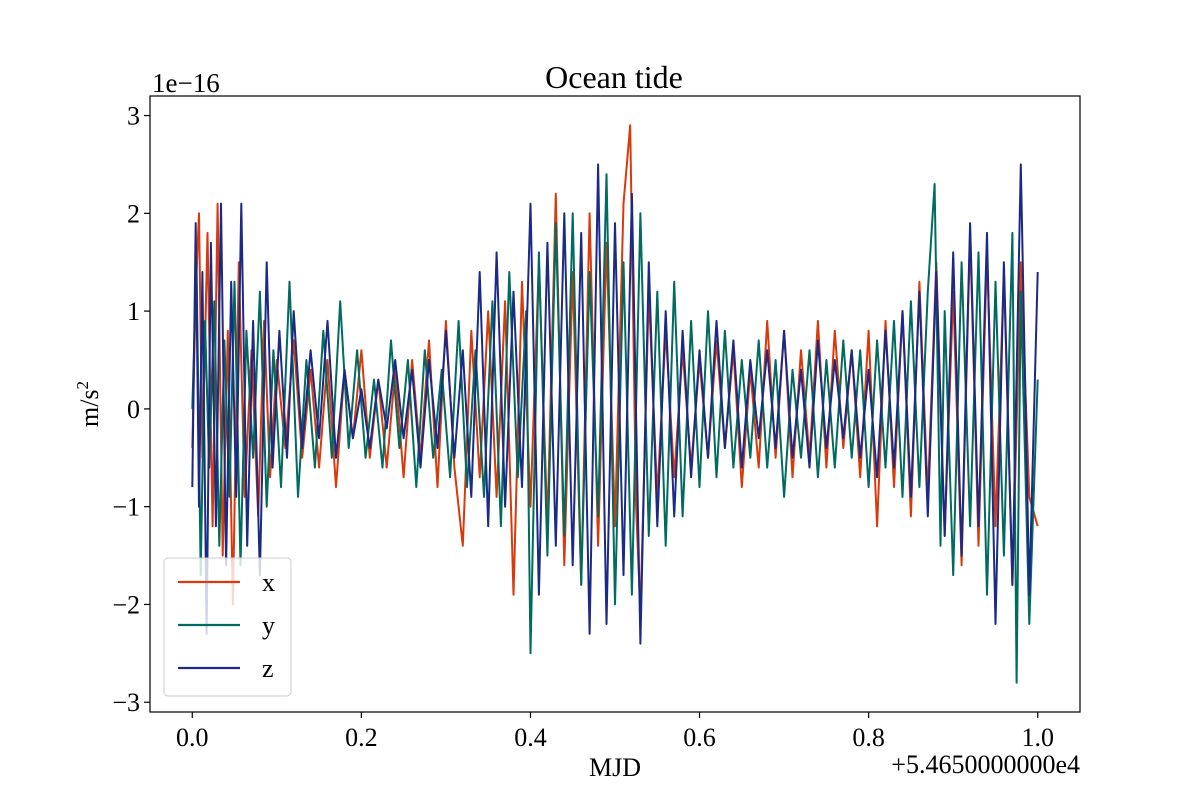 This screenshot has width=1200, height=800. What do you see at coordinates (82, 385) in the screenshot?
I see `y-axis-label-exponent: 2` at bounding box center [82, 385].